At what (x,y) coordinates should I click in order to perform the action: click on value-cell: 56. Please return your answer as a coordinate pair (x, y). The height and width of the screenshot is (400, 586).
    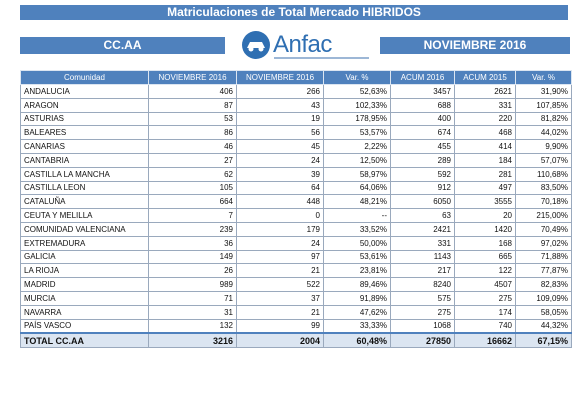
    Looking at the image, I should click on (280, 133).